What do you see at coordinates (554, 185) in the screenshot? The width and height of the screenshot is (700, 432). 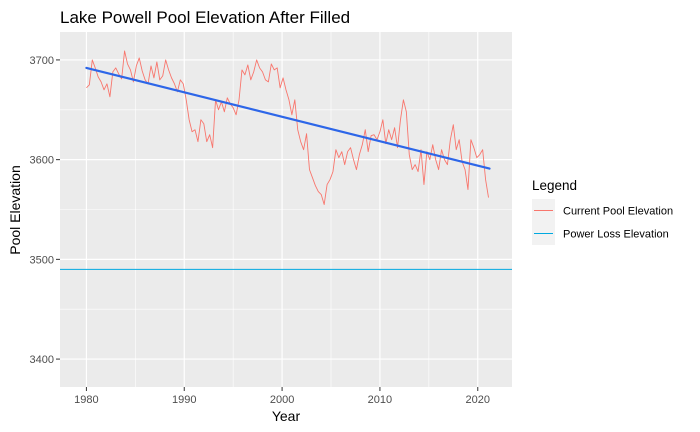 I see `legend-title: Legend` at bounding box center [554, 185].